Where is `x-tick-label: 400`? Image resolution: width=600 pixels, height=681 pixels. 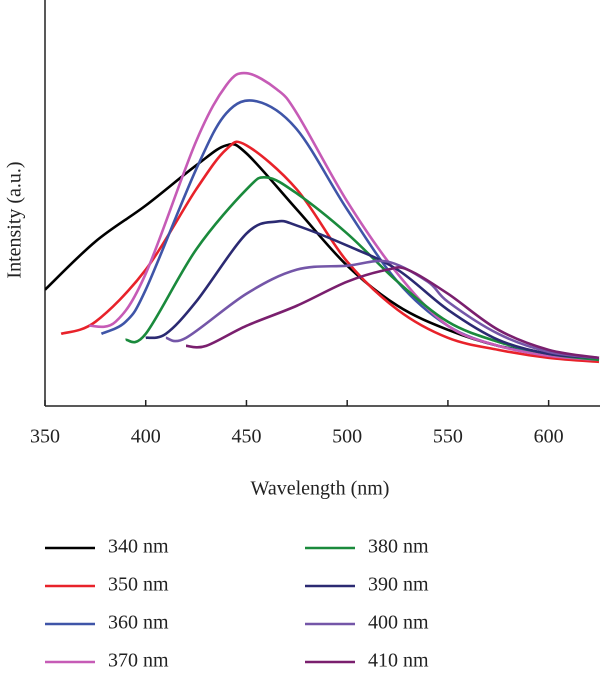
x-tick-label: 400 is located at coordinates (146, 437).